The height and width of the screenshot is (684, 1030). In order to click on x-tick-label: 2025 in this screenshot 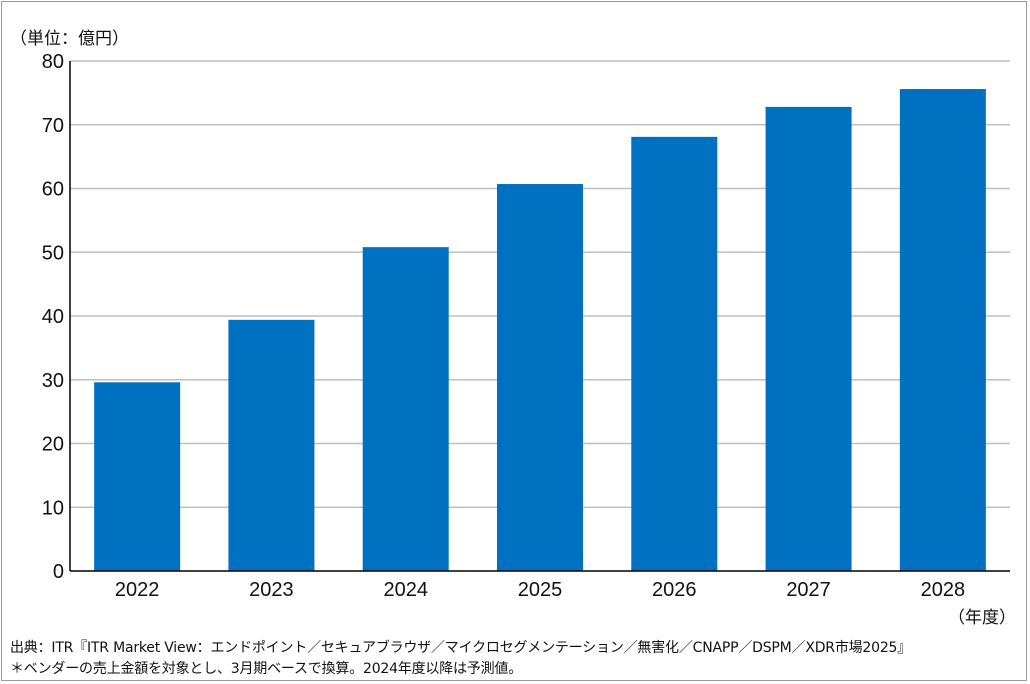, I will do `click(540, 590)`.